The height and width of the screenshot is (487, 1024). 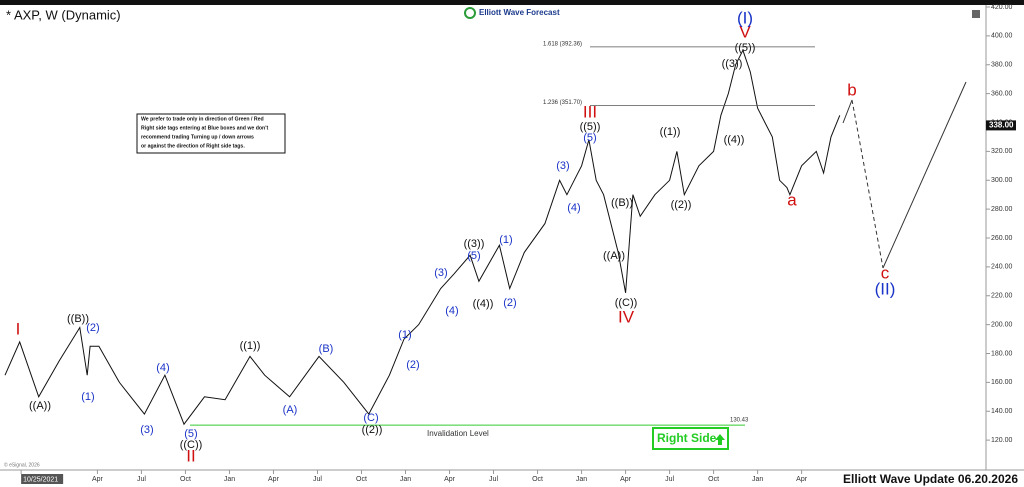 I want to click on y-tick-label: 240.00, so click(x=1002, y=267).